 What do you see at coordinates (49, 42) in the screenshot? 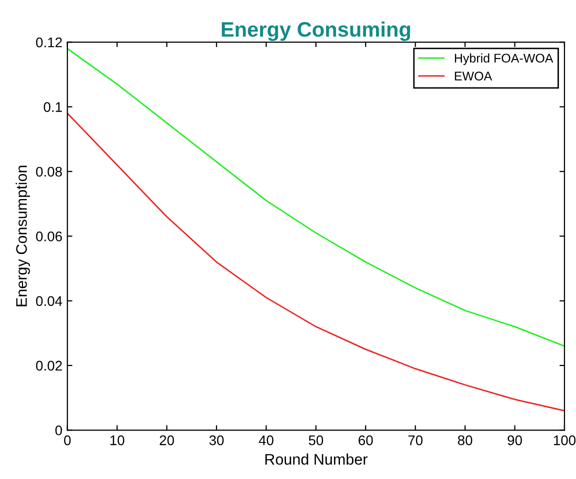
I see `y-tick-label: 0.12` at bounding box center [49, 42].